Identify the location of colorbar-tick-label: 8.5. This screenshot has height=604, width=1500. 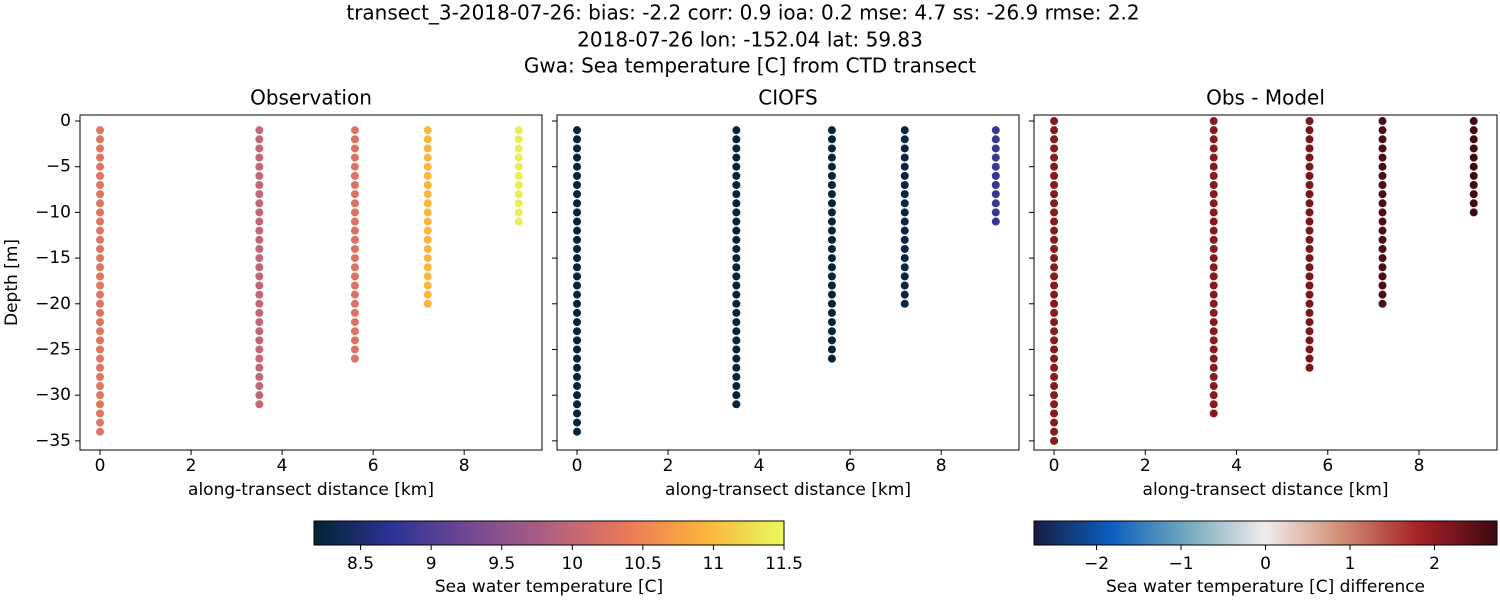
(360, 564).